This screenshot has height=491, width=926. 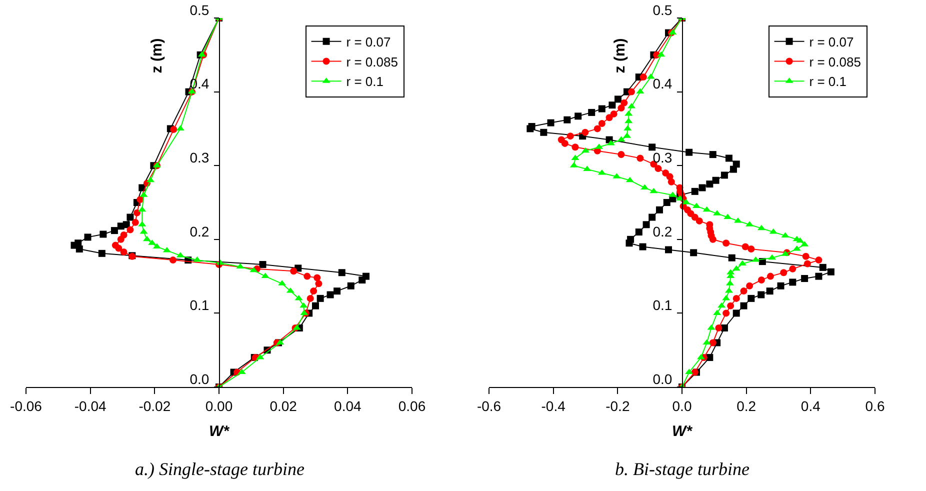 I want to click on x-tick-label: 0.06, so click(x=412, y=406).